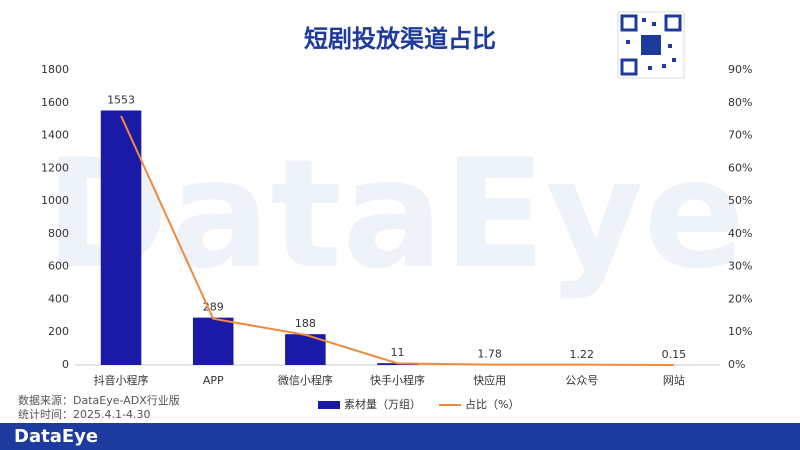 Image resolution: width=800 pixels, height=450 pixels. Describe the element at coordinates (736, 364) in the screenshot. I see `y2-tick-label: 0%` at that location.